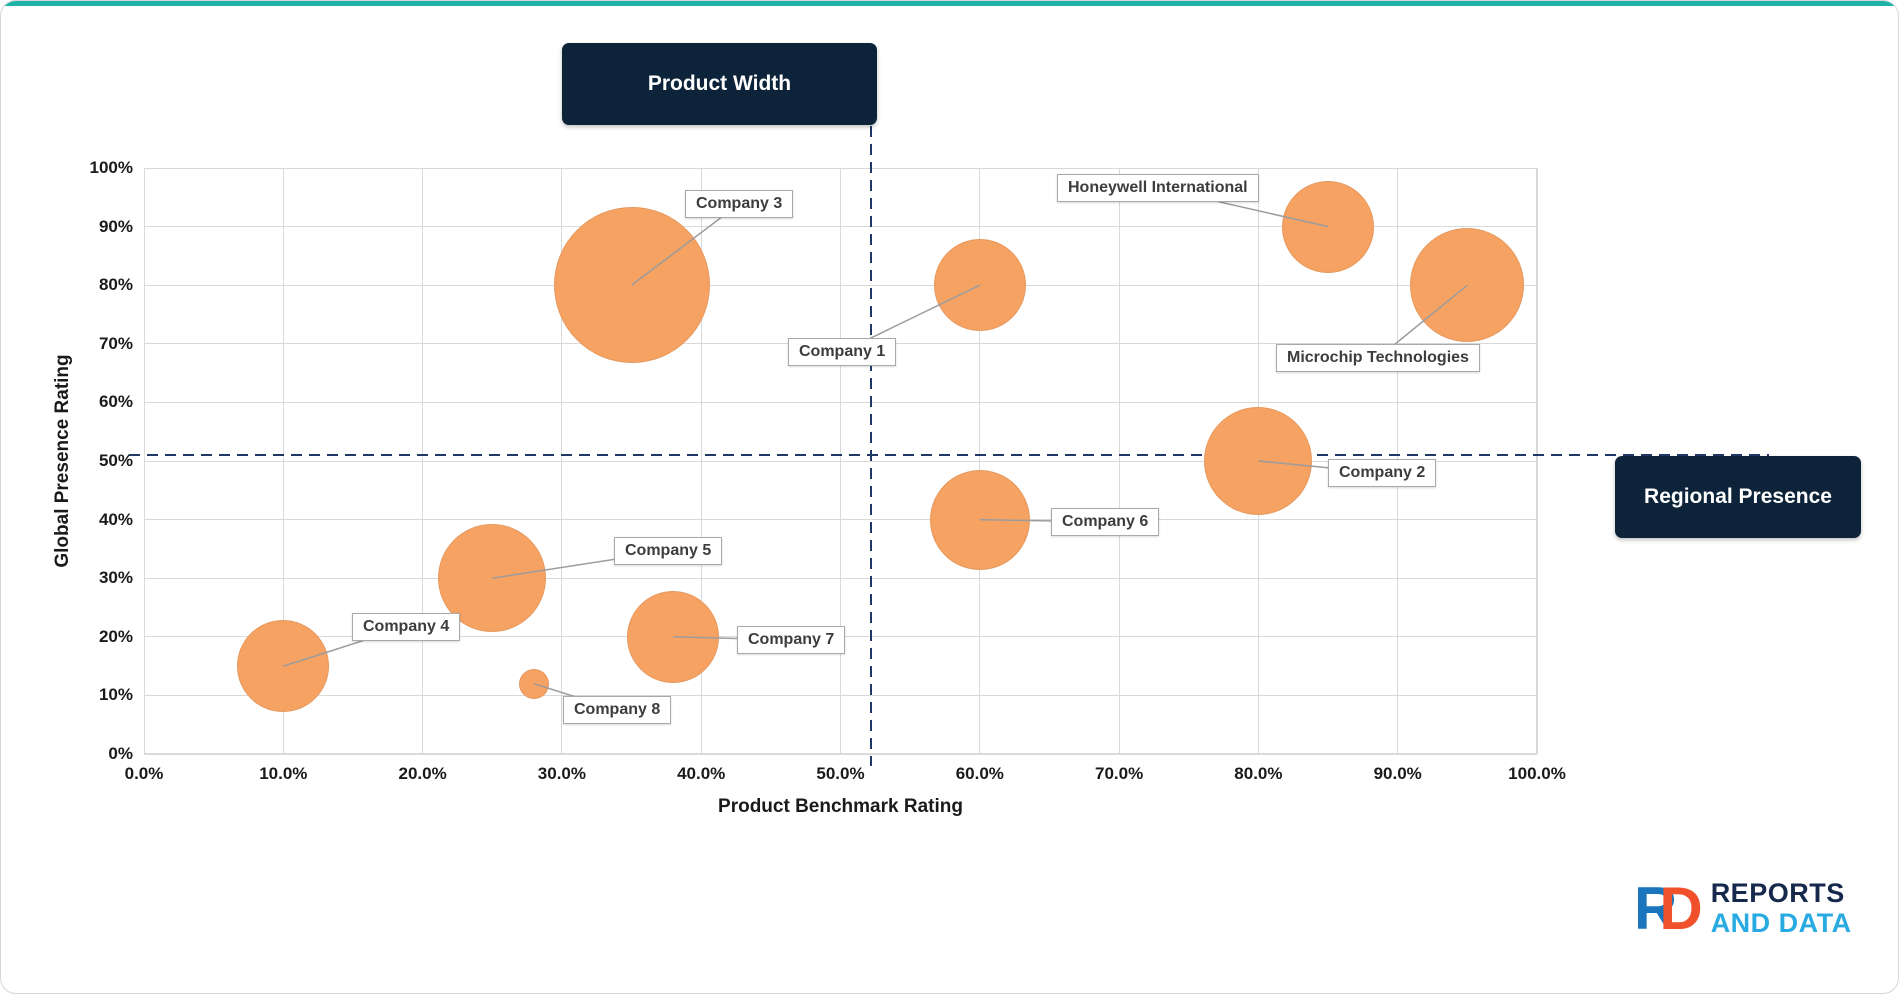  I want to click on y-tick-label-0: 0%, so click(120, 753).